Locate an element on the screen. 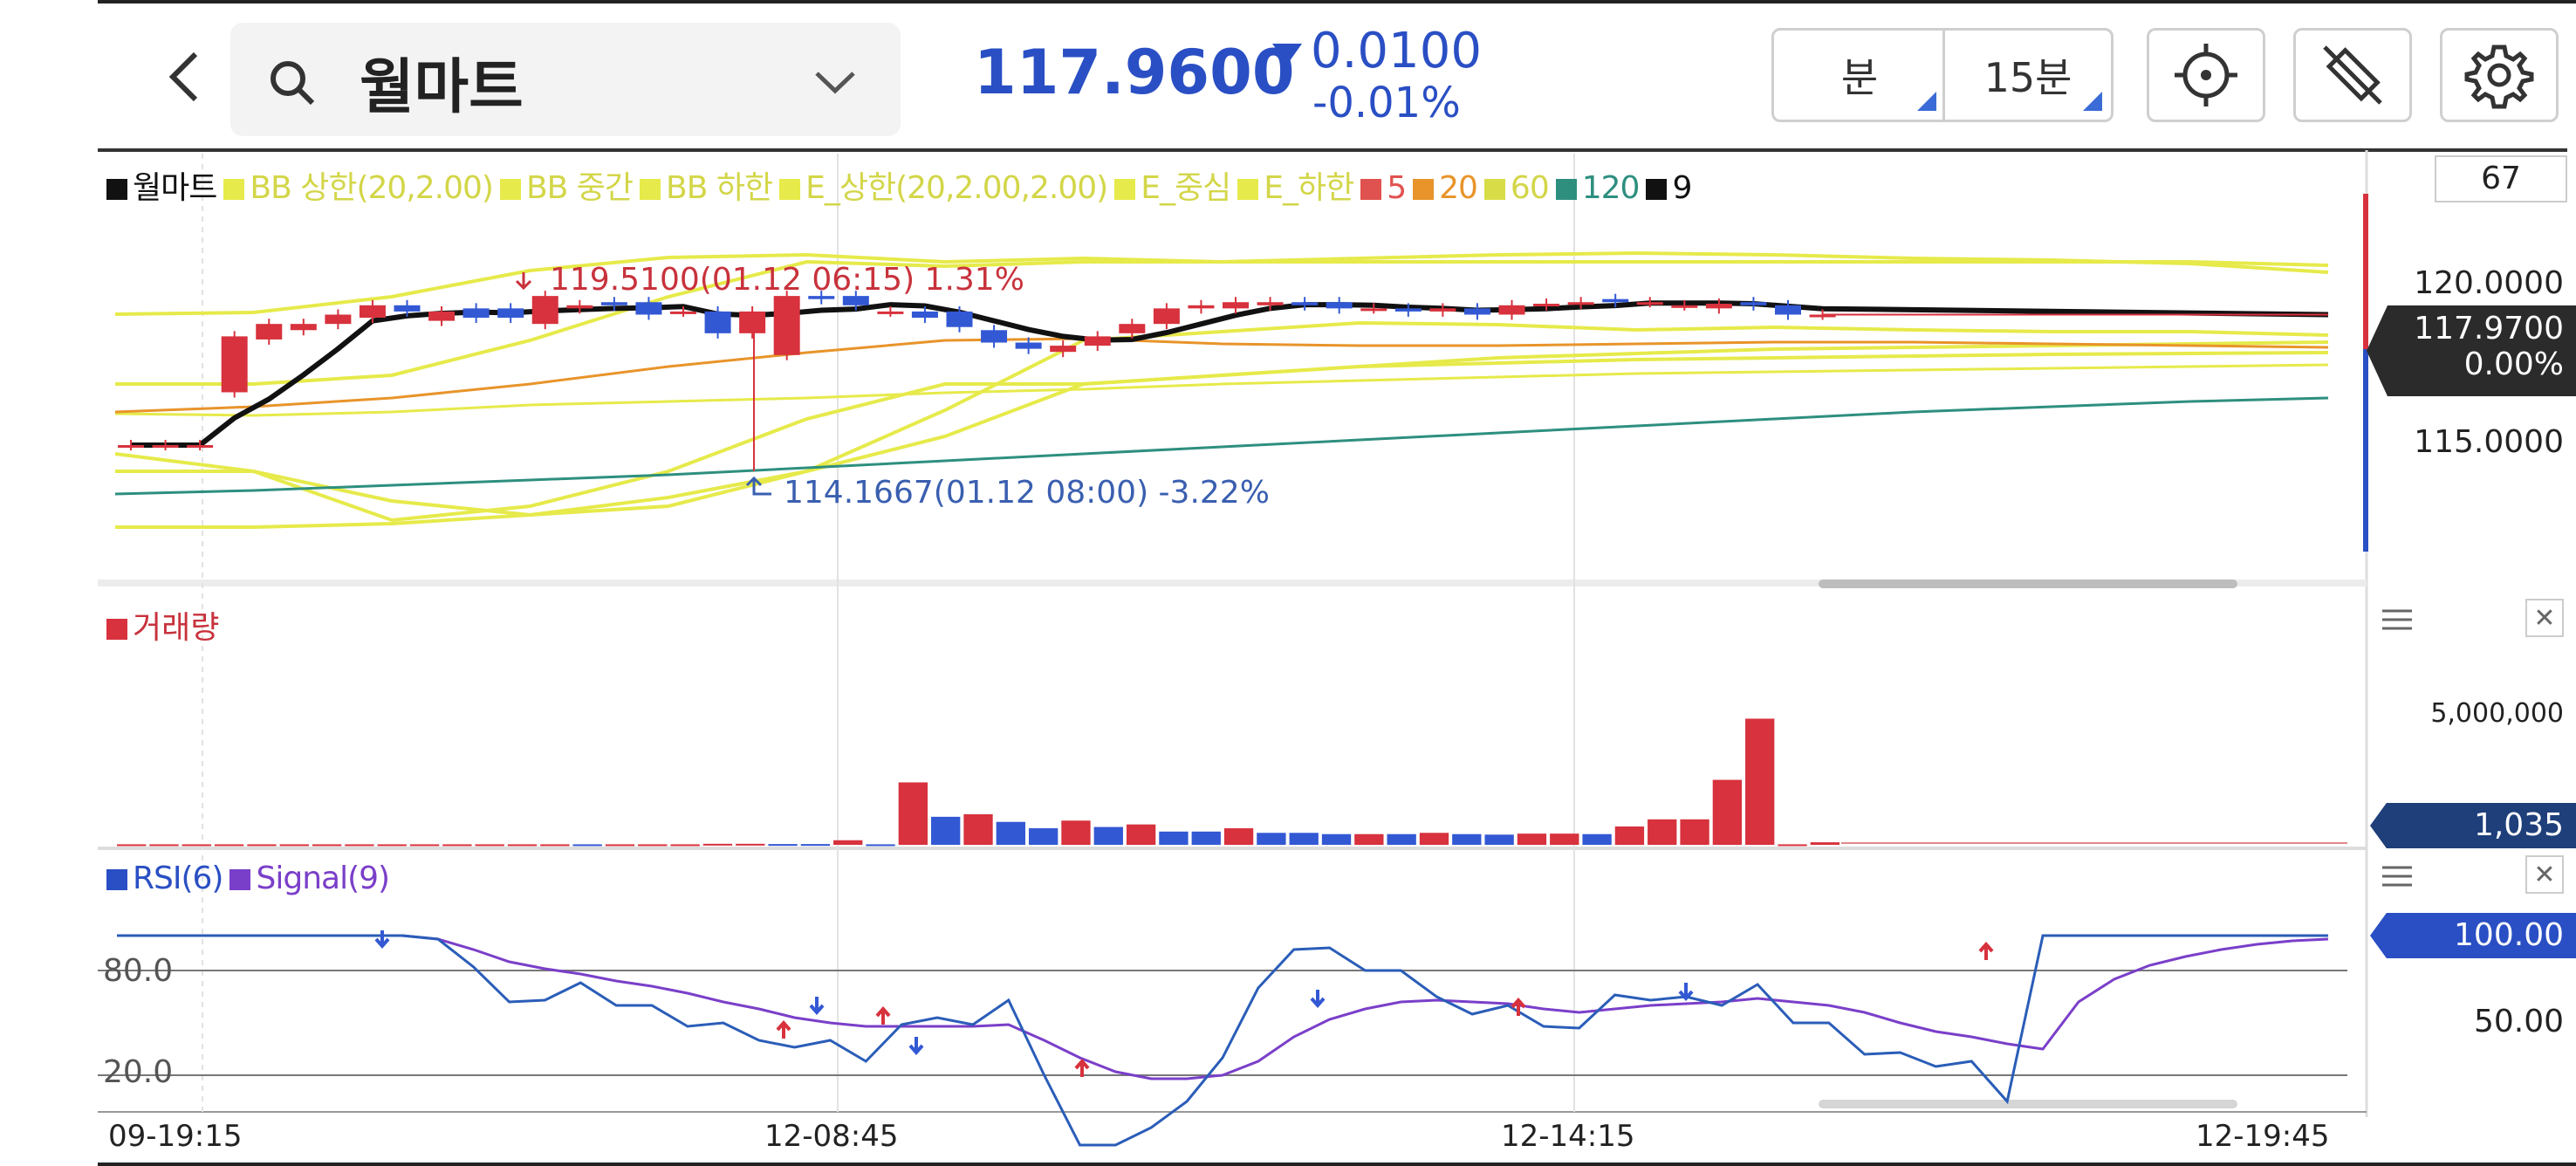 The height and width of the screenshot is (1166, 2576). legend-item: E_하한 is located at coordinates (1295, 188).